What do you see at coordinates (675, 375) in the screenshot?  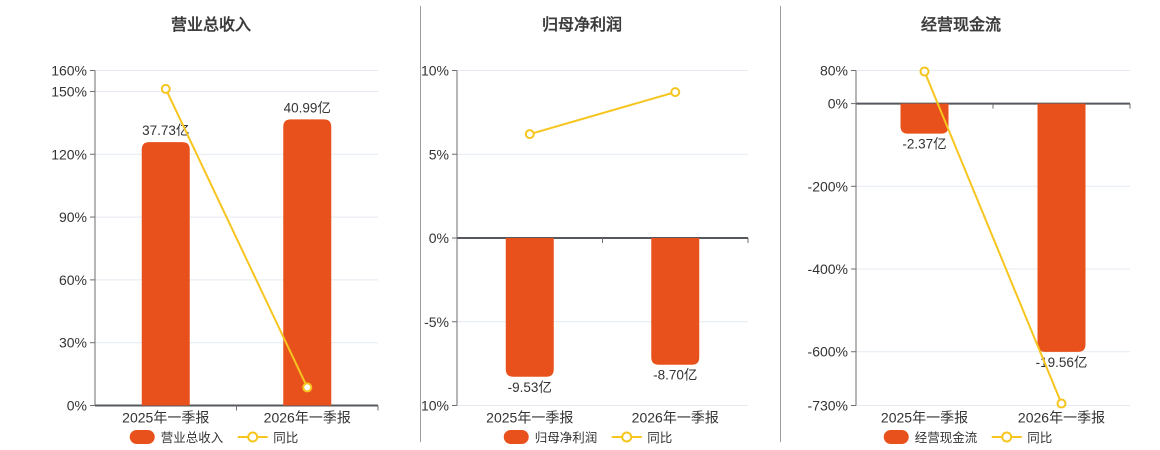 I see `bar-value-label: -8.70亿` at bounding box center [675, 375].